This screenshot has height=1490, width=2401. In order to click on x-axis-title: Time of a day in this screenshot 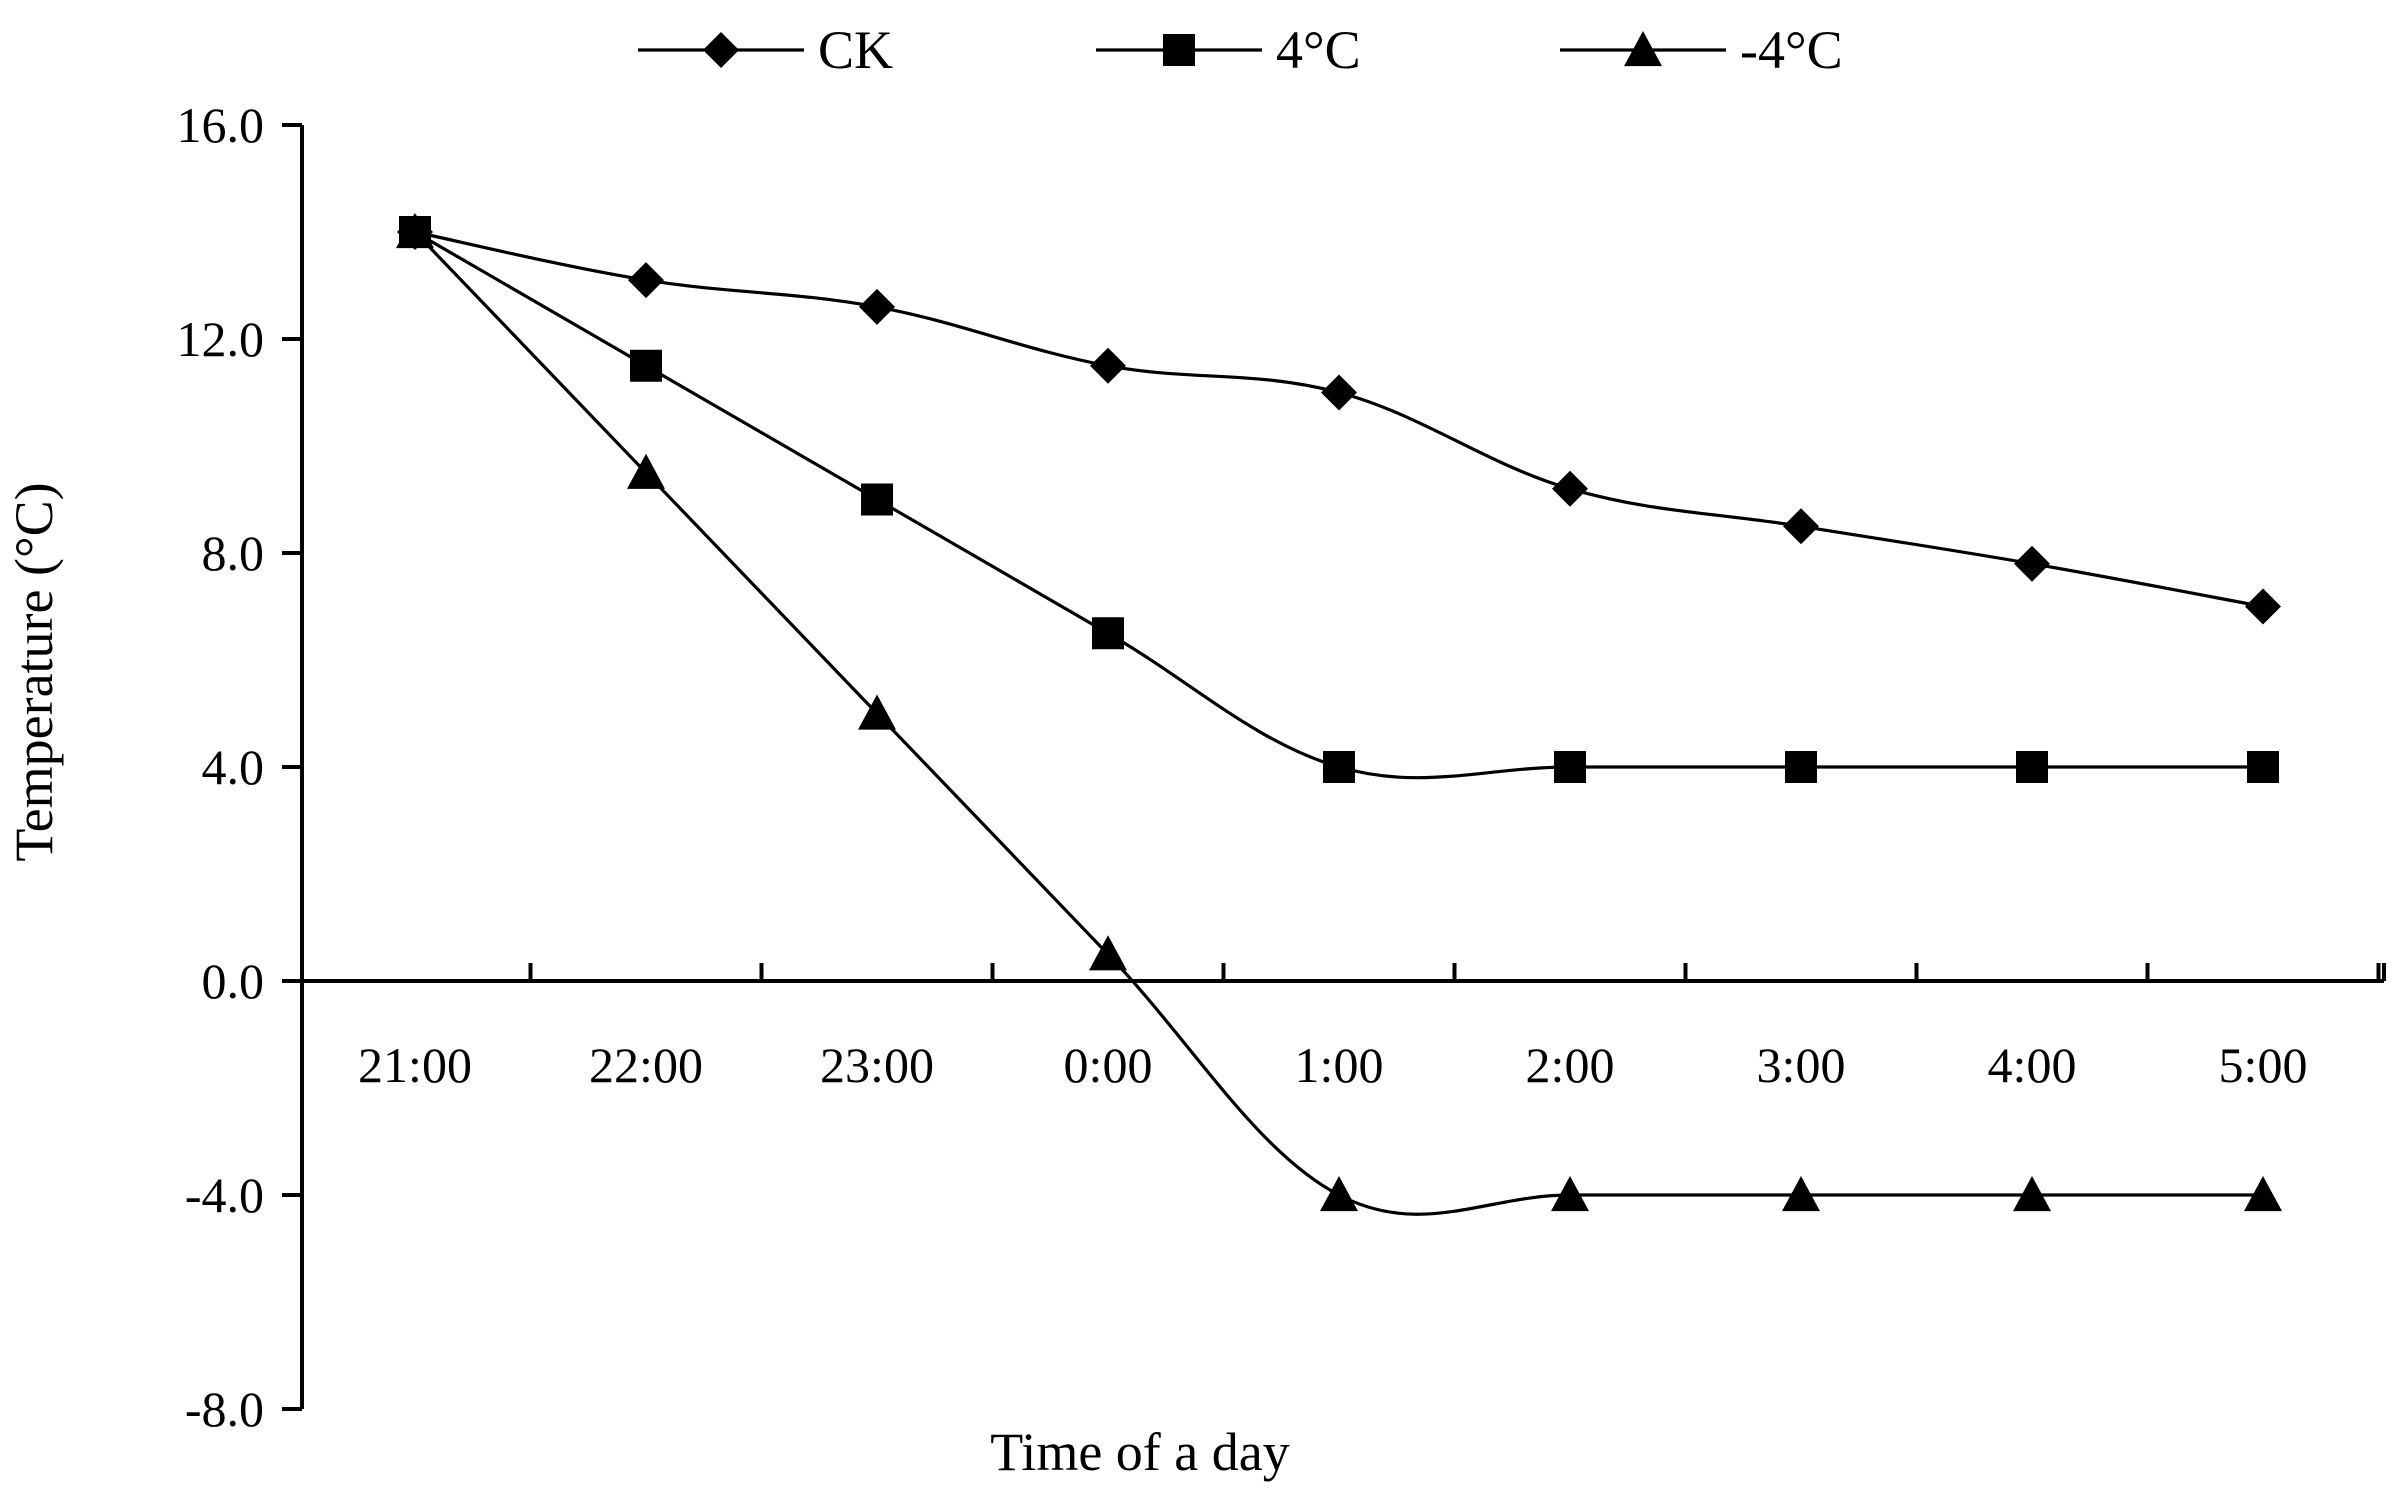, I will do `click(1139, 1452)`.